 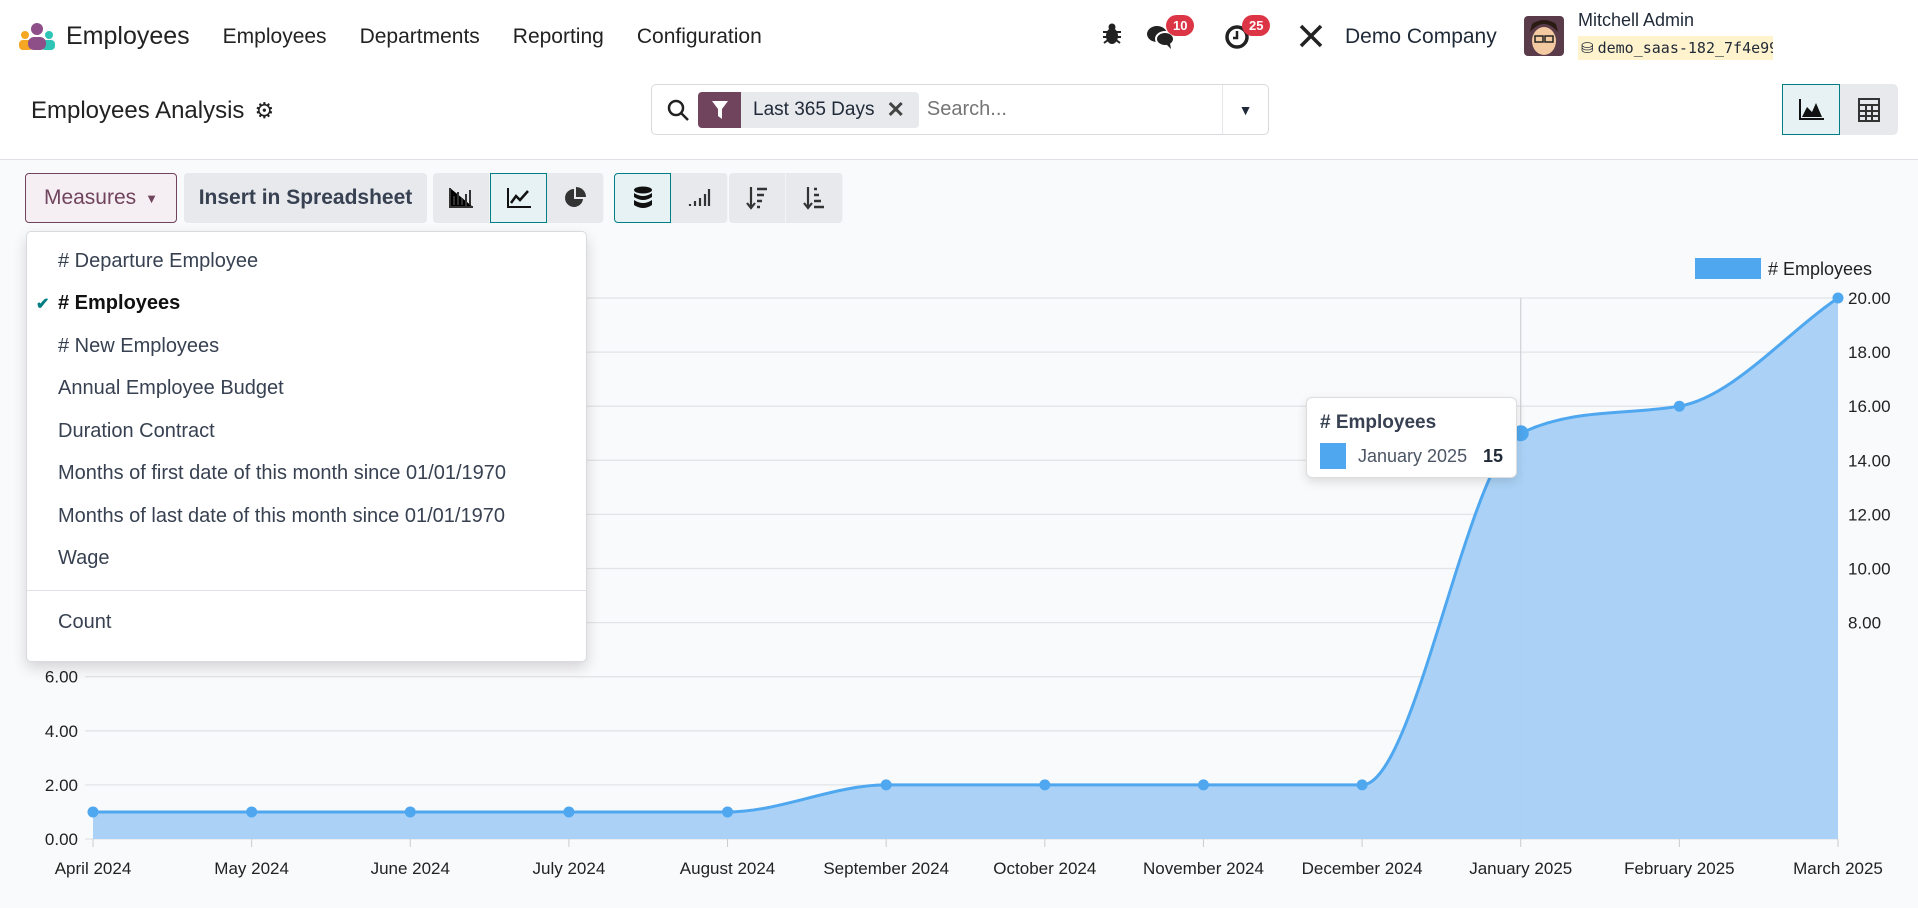 I want to click on measure-item: Annual Employee Budget, so click(x=306, y=389).